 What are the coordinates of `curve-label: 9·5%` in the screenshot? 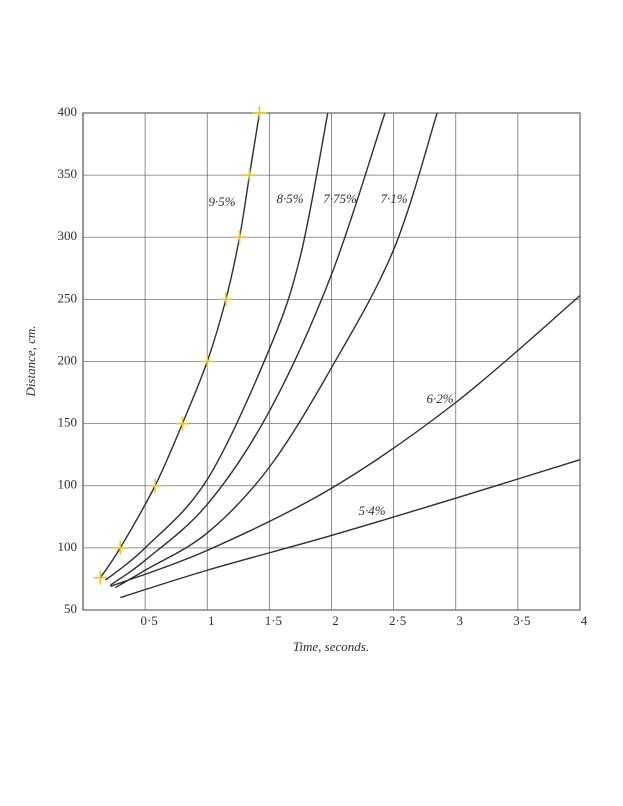 It's located at (221, 201).